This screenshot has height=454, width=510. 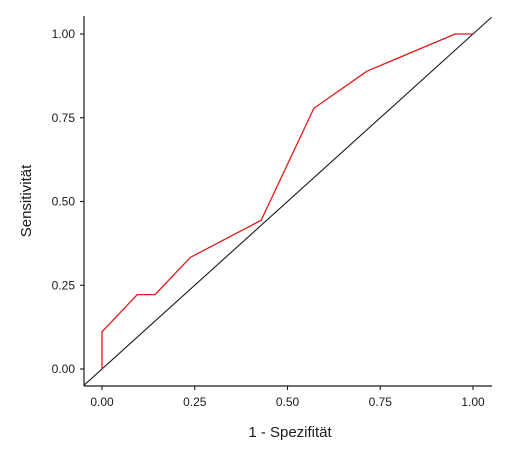 I want to click on y-tick-label: 0.75, so click(x=64, y=118).